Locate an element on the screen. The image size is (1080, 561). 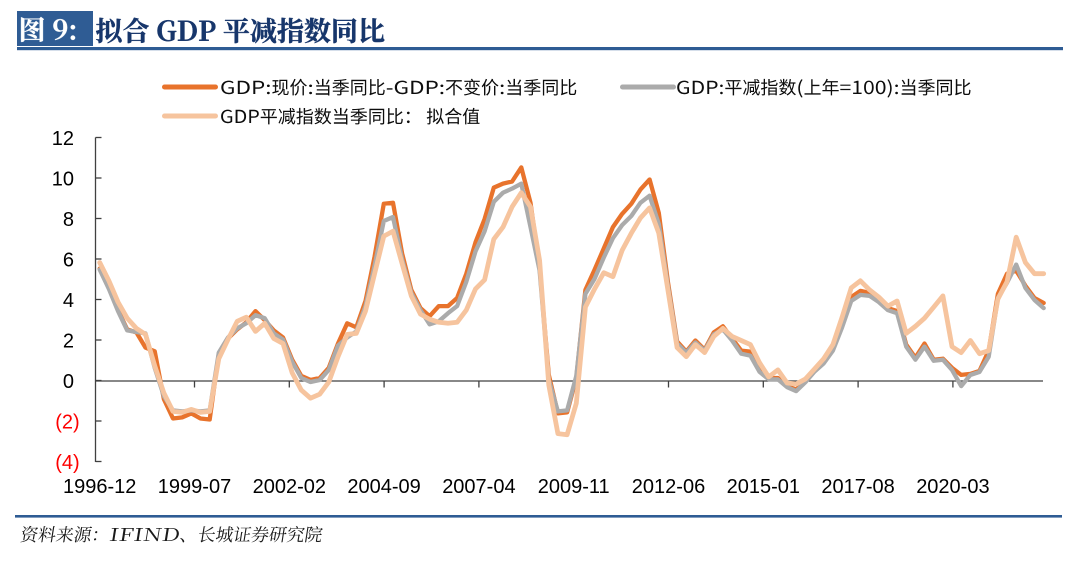
svg-text: 2007-04 is located at coordinates (478, 487).